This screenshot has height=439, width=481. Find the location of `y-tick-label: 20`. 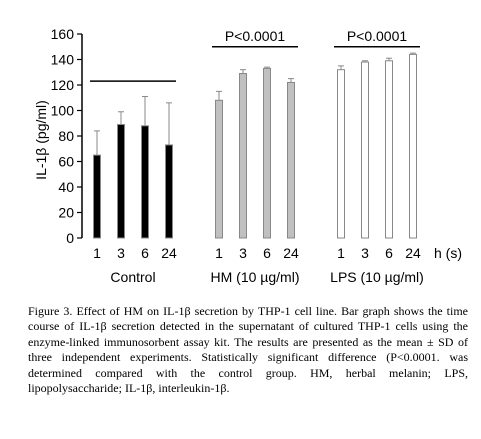

y-tick-label: 20 is located at coordinates (66, 213).